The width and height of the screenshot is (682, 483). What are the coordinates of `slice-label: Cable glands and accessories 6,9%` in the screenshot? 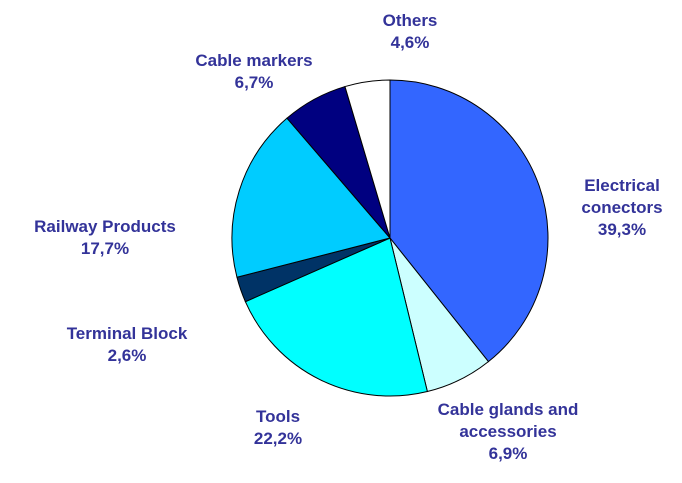 It's located at (508, 432).